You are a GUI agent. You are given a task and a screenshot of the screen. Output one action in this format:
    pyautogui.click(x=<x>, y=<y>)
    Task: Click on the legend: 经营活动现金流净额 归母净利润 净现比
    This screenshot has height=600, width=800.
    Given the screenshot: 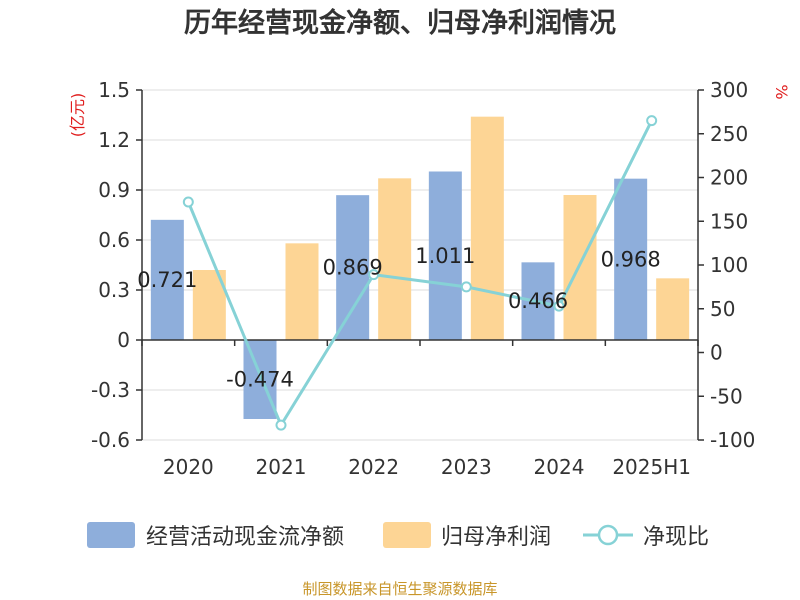 What is the action you would take?
    pyautogui.click(x=398, y=536)
    